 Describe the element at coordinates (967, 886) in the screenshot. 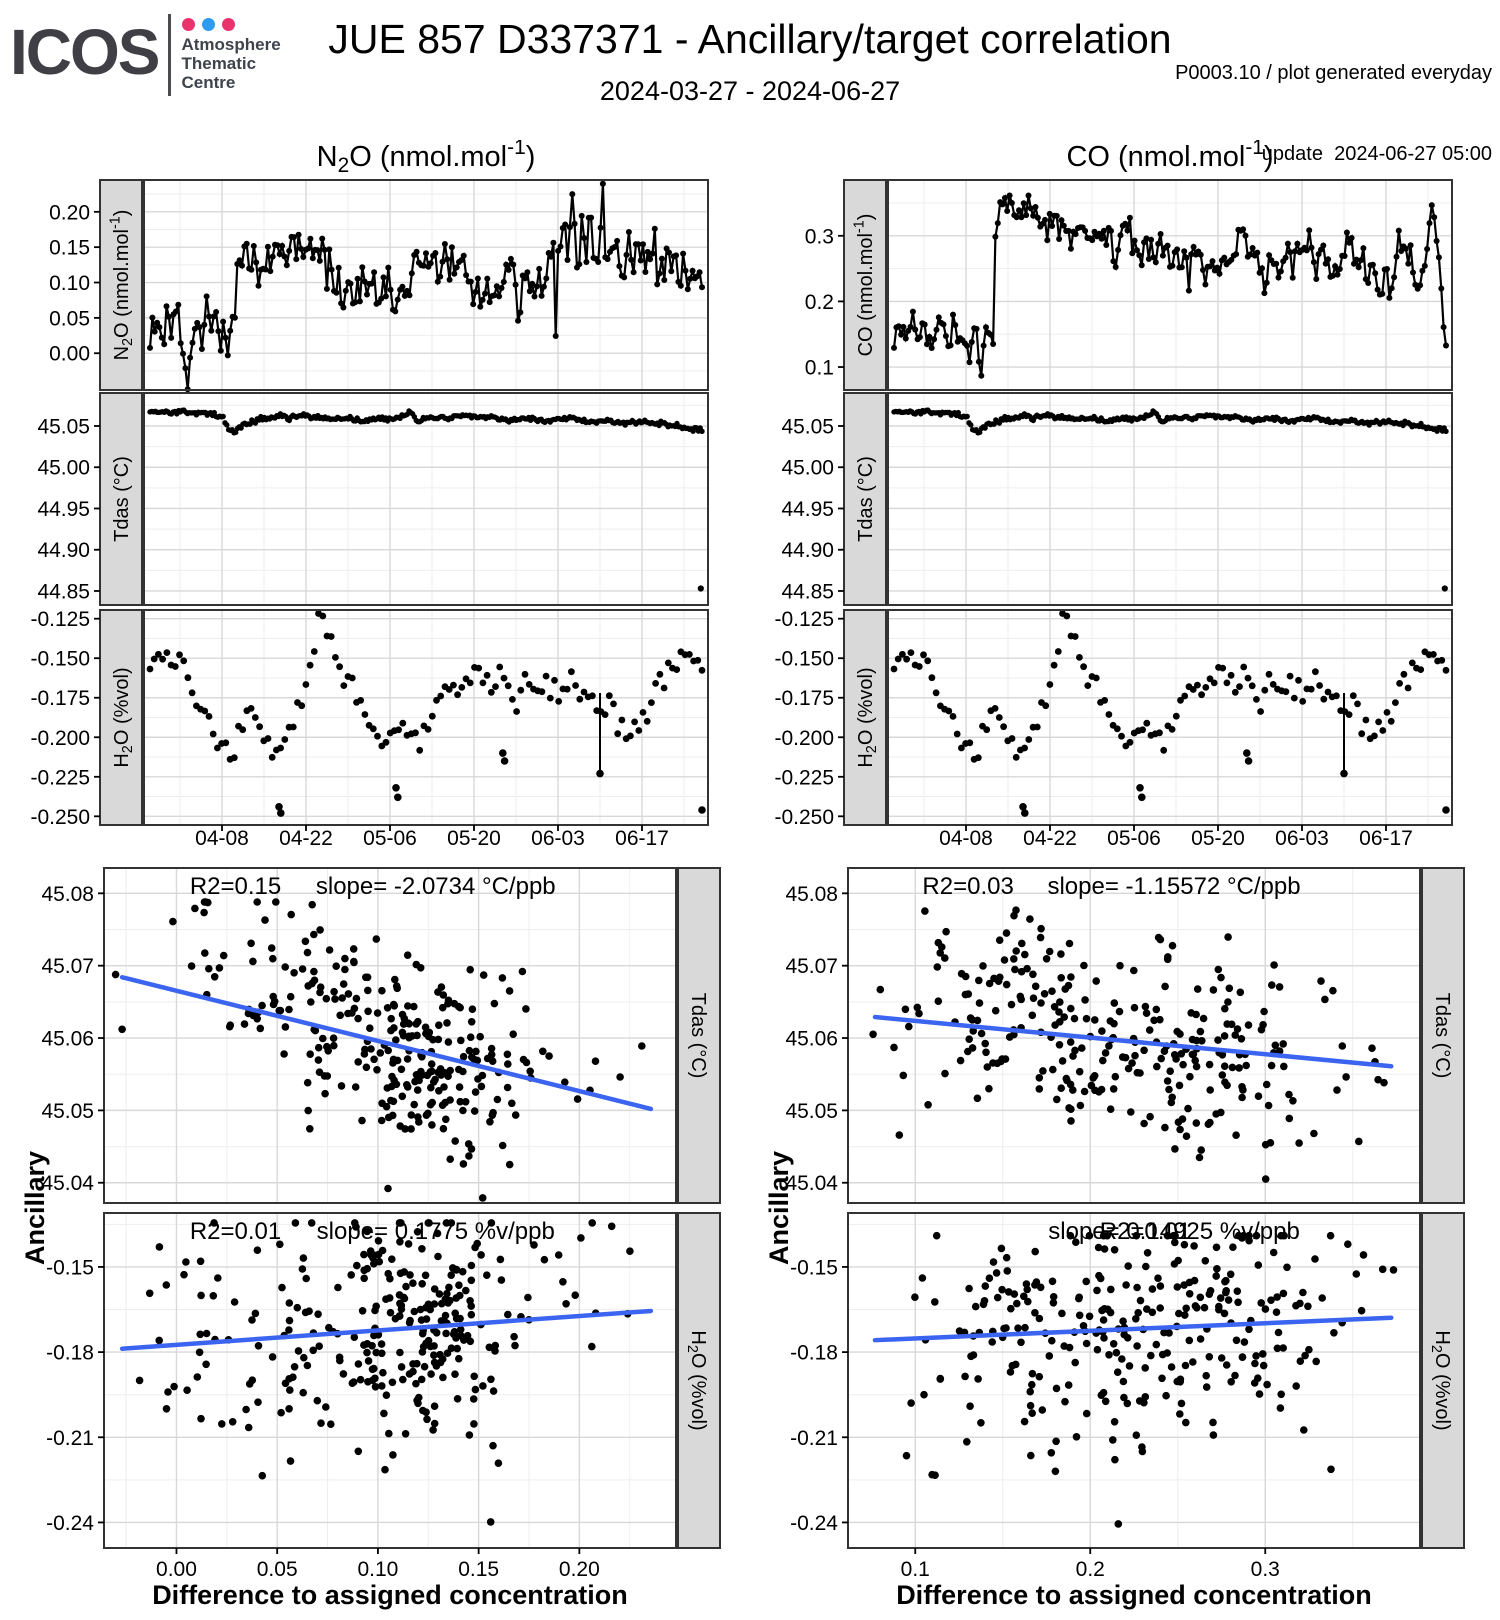

I see `r2-annotation: R2=0.03` at that location.